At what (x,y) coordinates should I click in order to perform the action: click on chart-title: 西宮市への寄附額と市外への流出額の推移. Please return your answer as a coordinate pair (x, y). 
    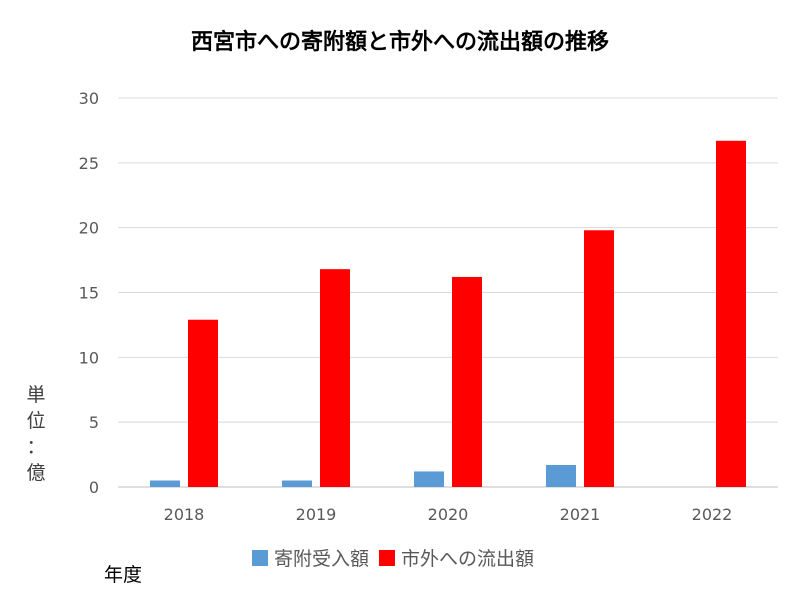
    Looking at the image, I should click on (399, 42).